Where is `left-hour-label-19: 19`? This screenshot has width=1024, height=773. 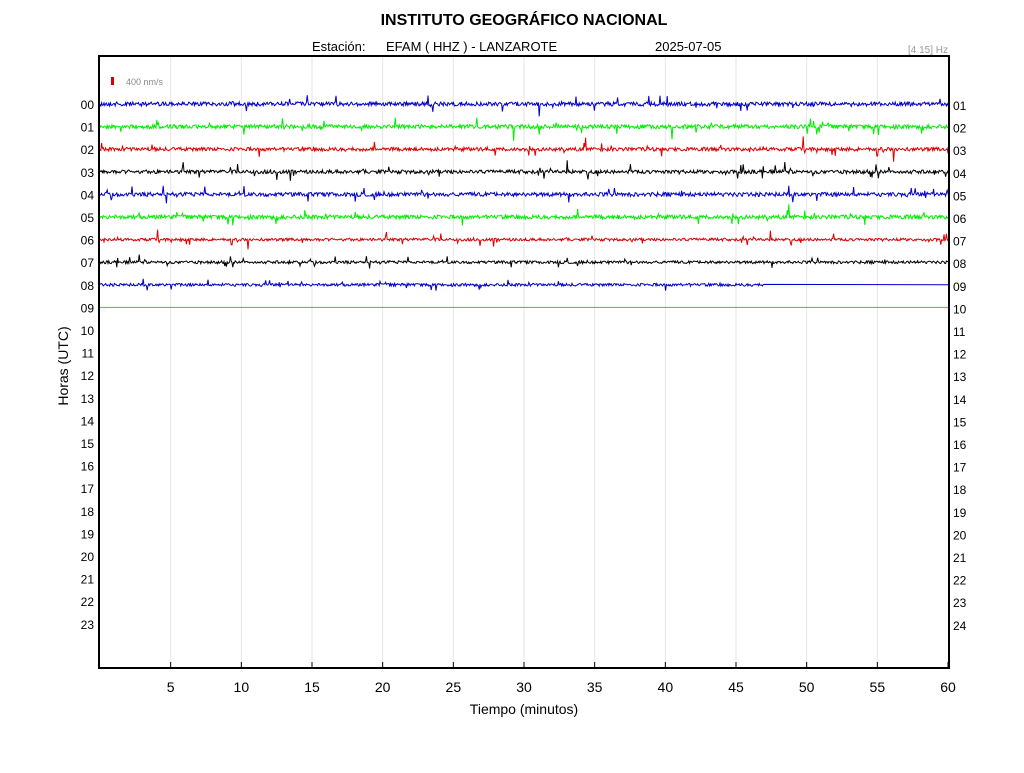 left-hour-label-19: 19 is located at coordinates (88, 534).